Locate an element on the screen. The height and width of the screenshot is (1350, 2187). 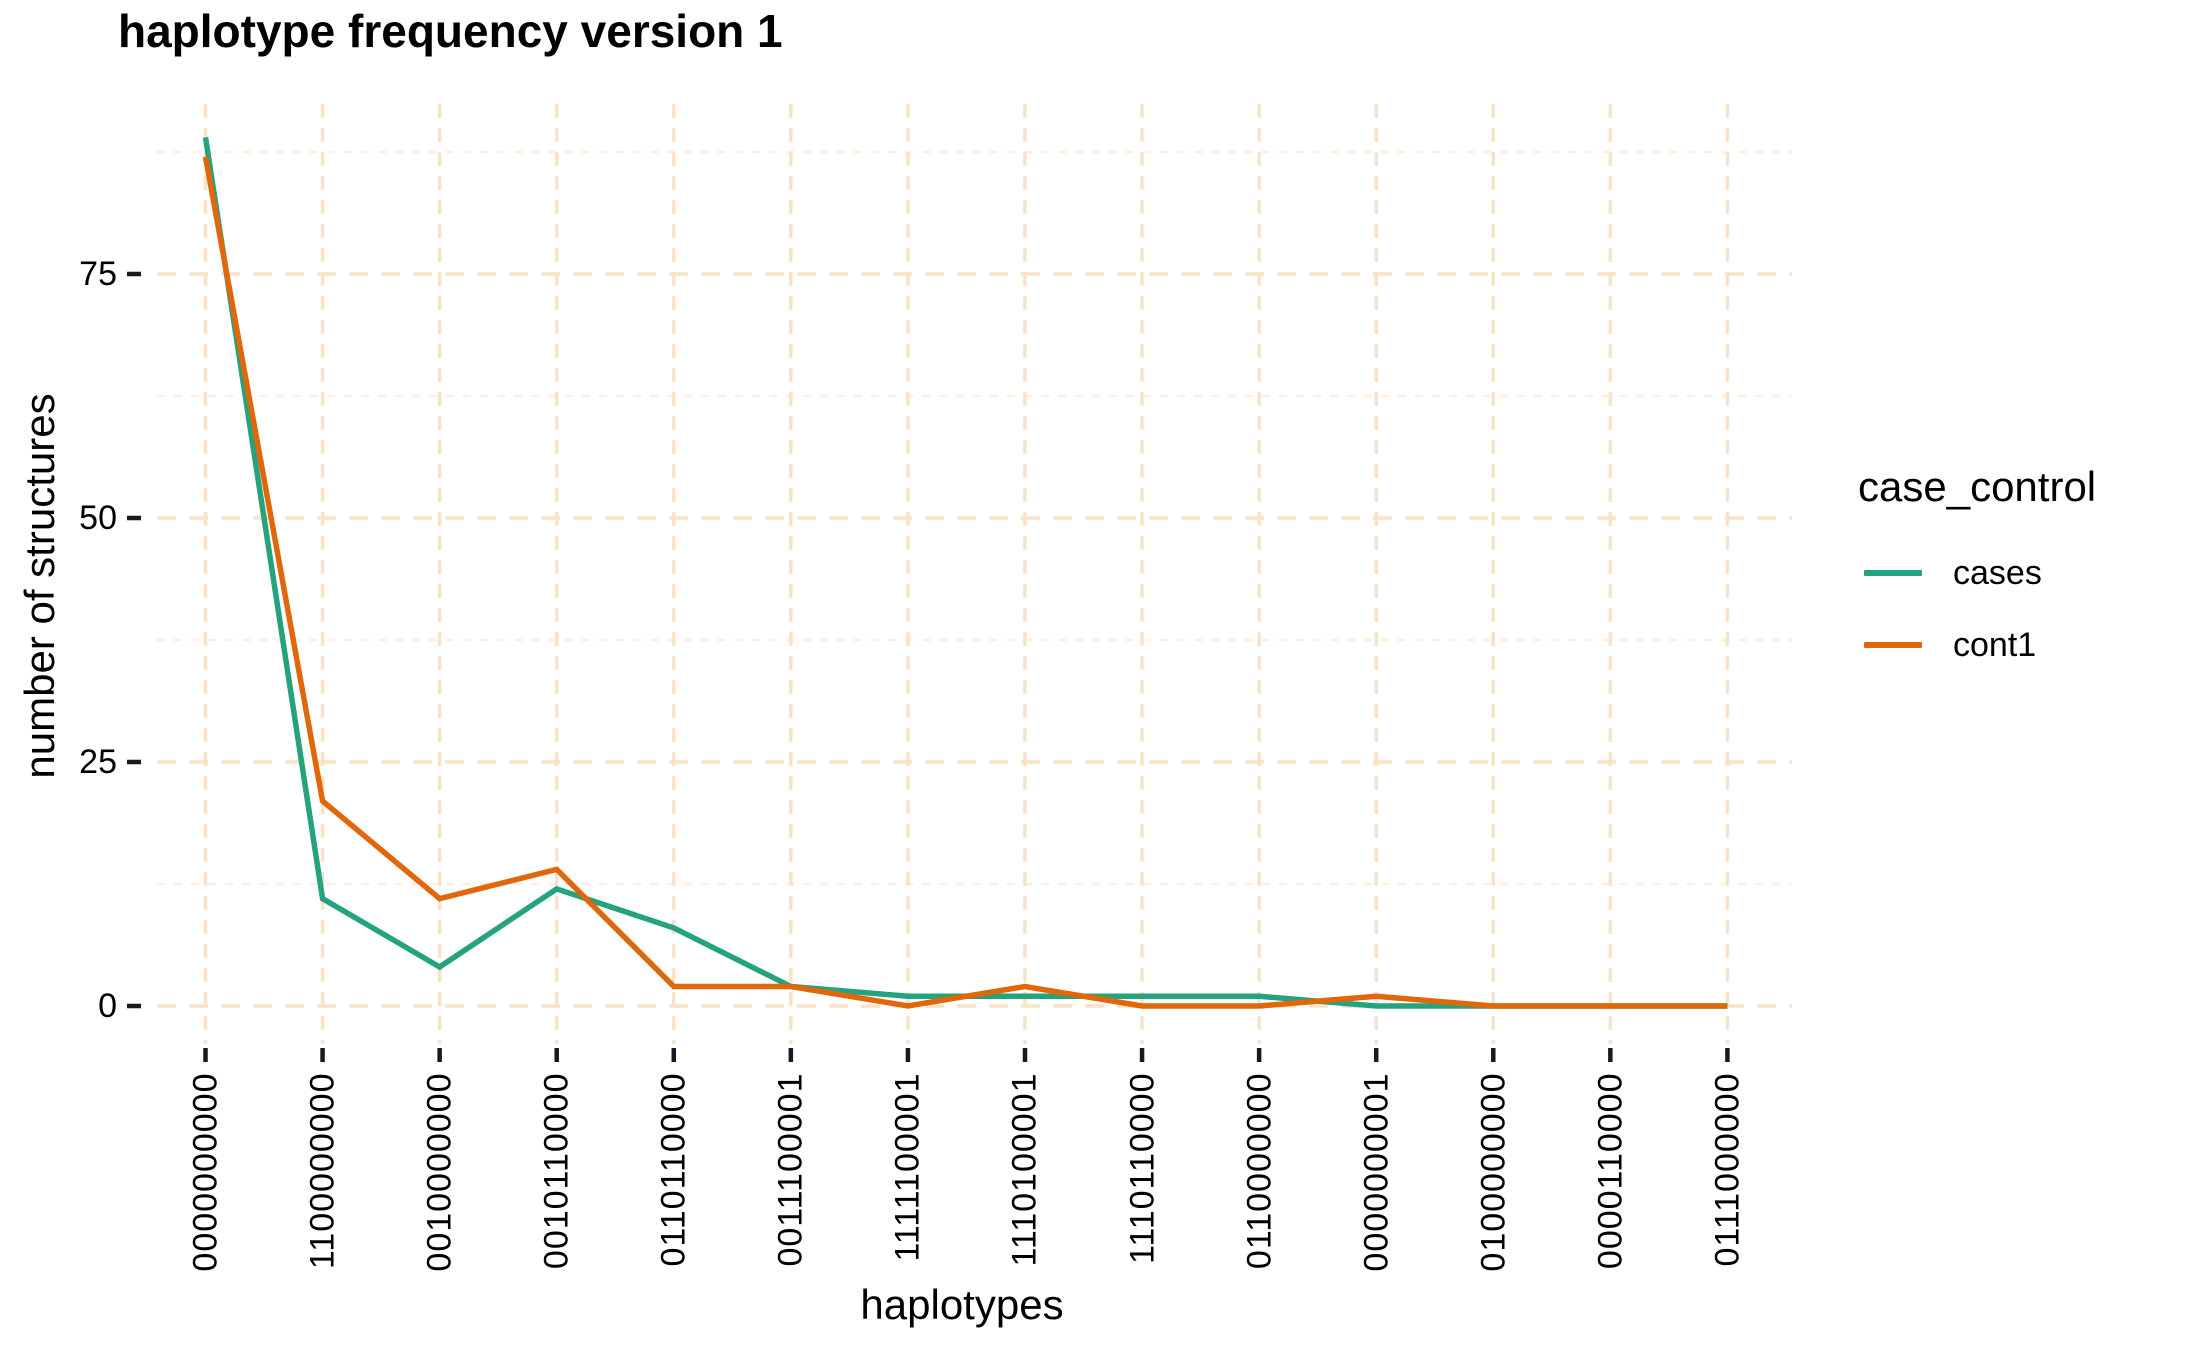
x-tick-label: 0111000000 is located at coordinates (1727, 1169).